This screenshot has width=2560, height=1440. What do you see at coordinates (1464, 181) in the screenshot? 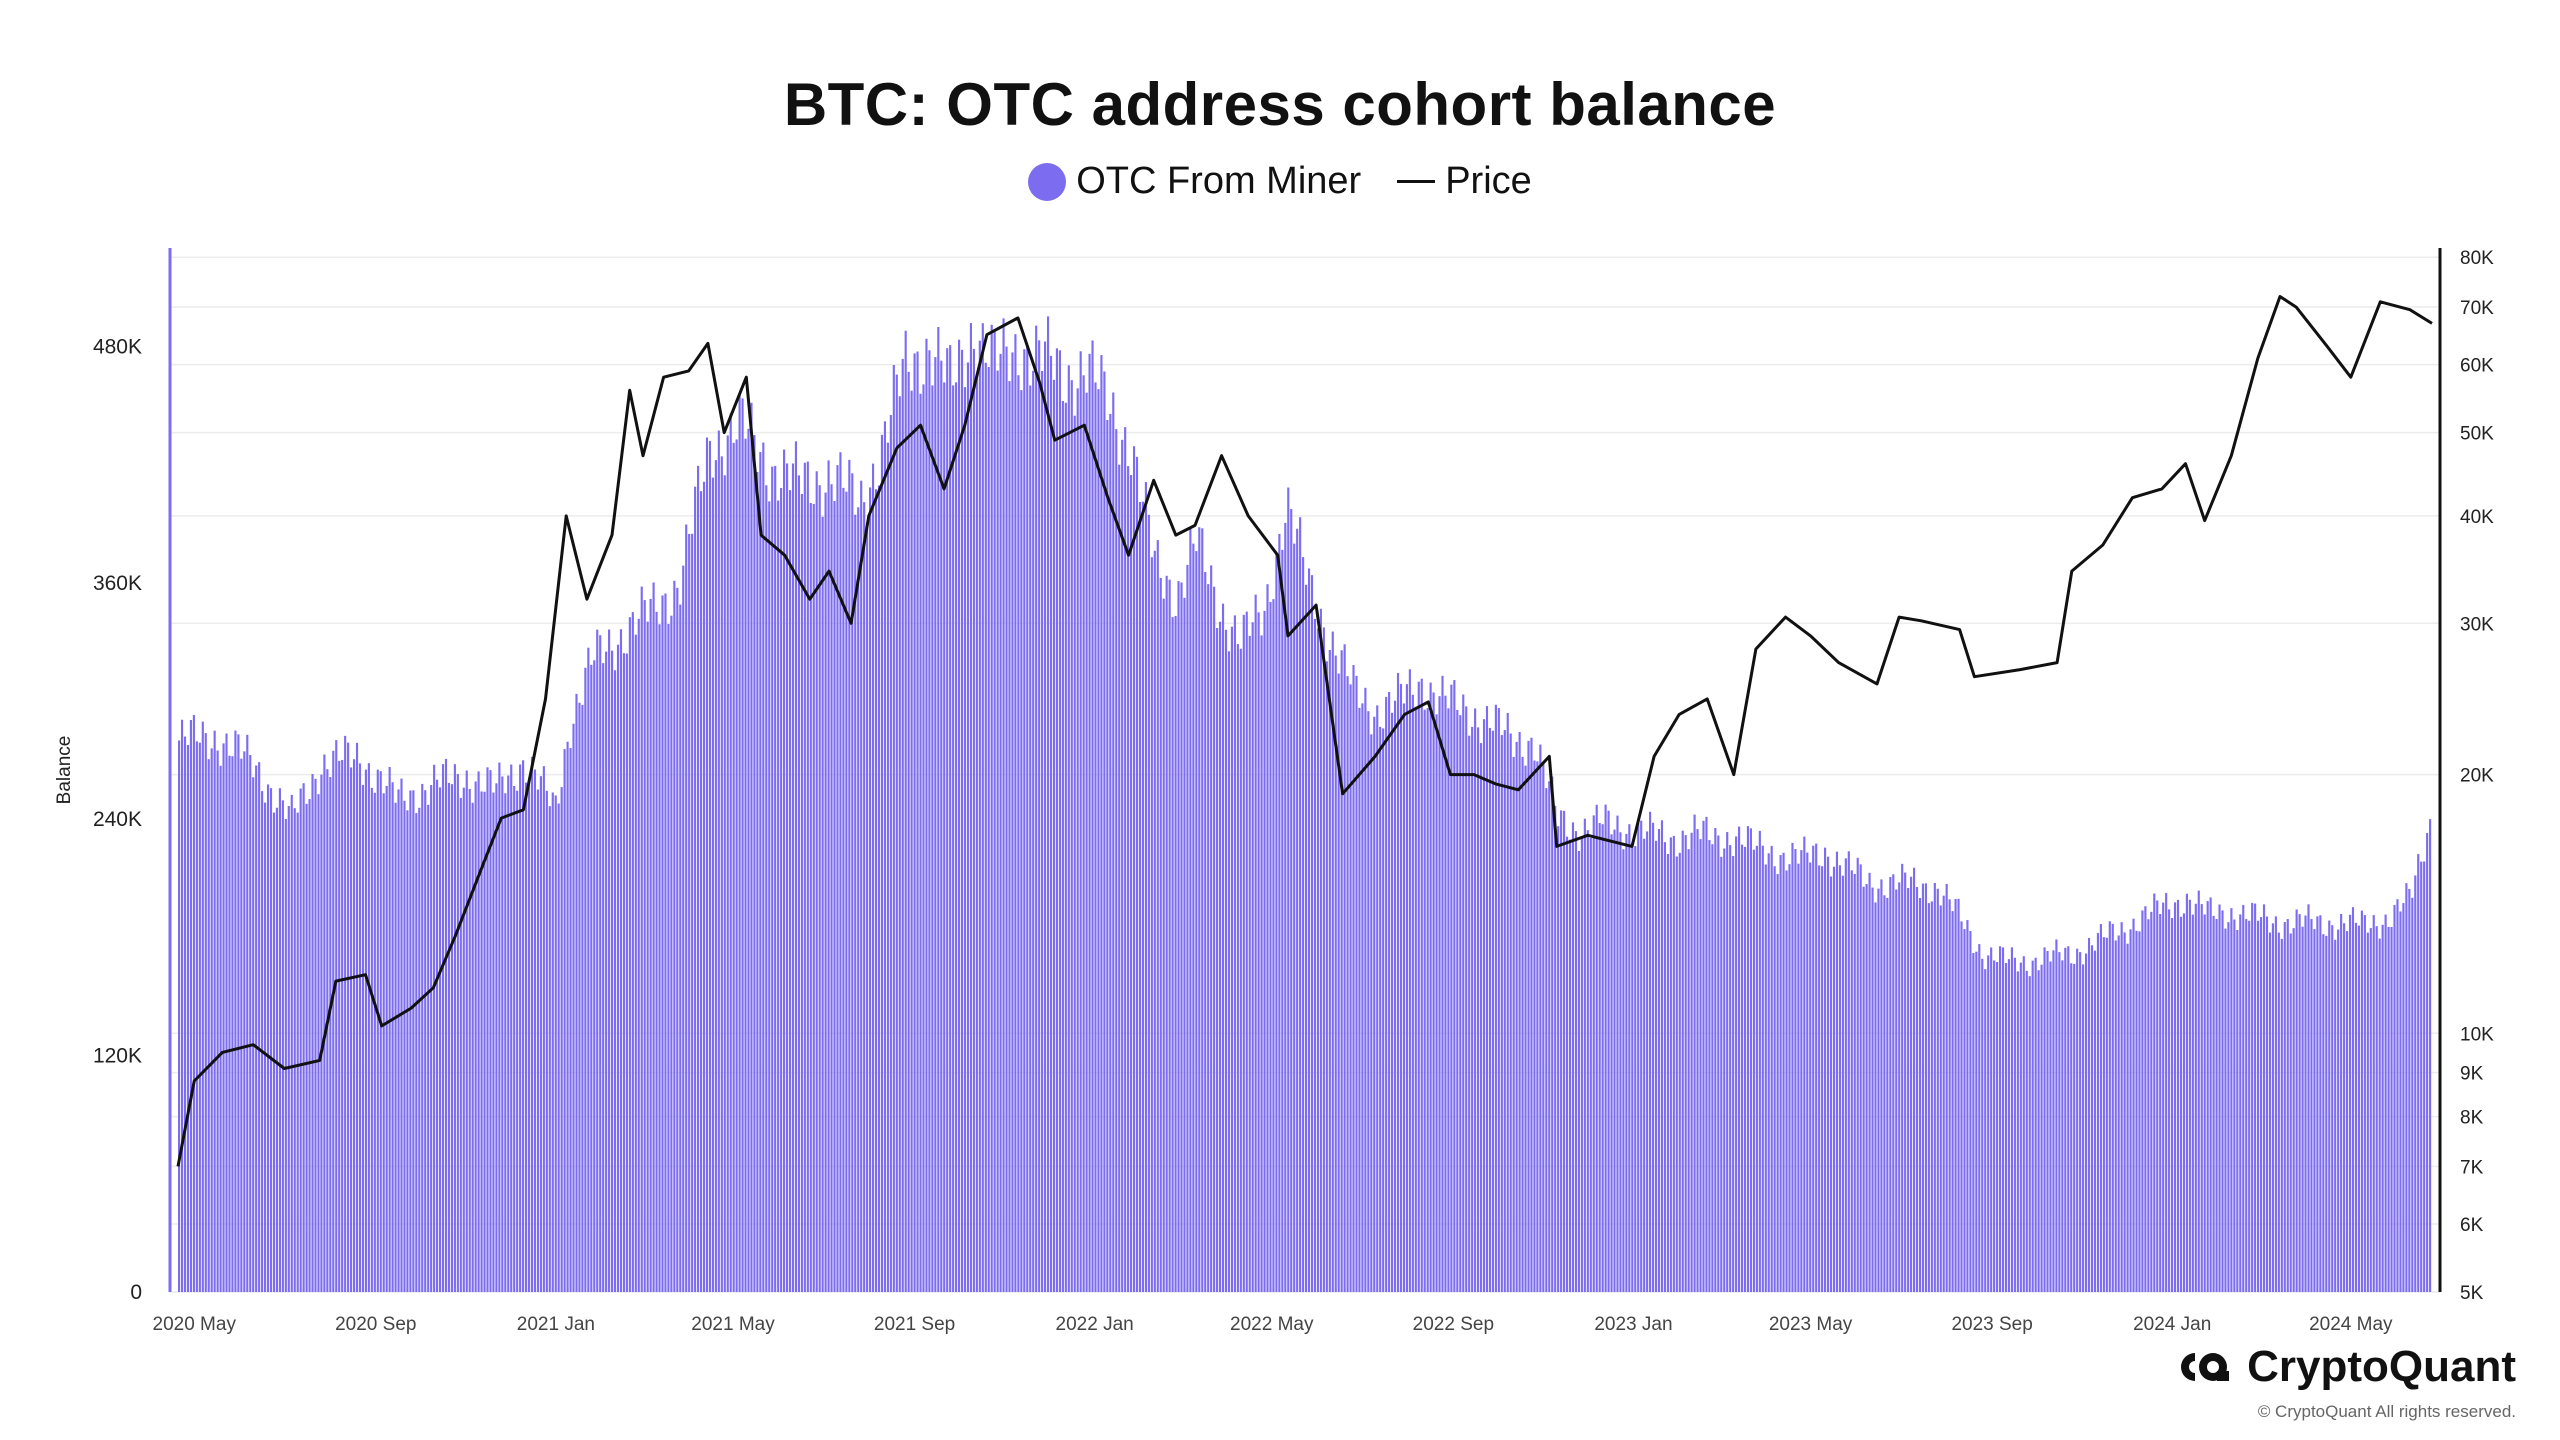
I see `legend-item-price: Price` at bounding box center [1464, 181].